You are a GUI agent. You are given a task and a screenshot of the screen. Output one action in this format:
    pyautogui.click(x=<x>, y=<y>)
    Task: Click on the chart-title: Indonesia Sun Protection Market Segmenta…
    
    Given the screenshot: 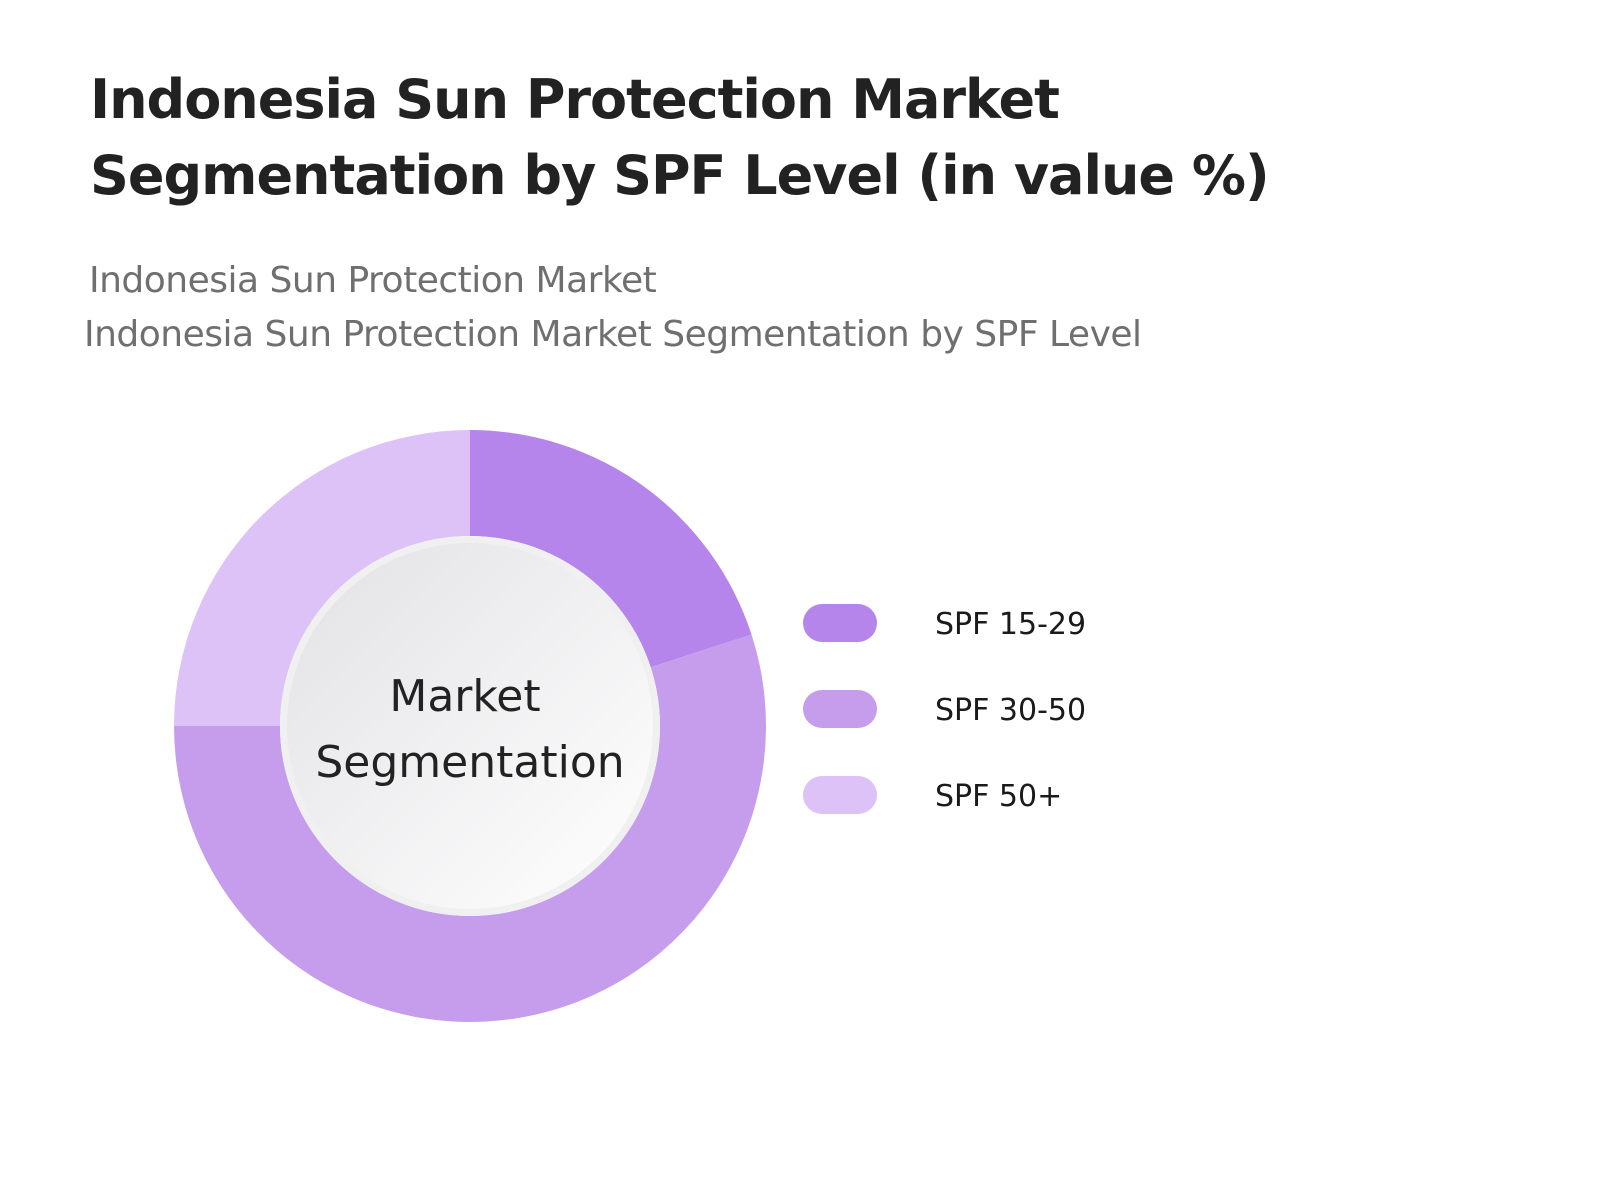 What is the action you would take?
    pyautogui.click(x=680, y=137)
    